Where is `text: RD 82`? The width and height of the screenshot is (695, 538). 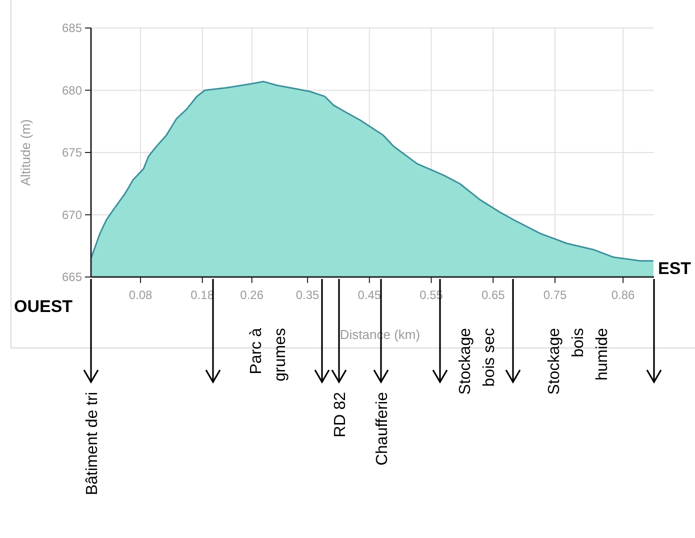
text: RD 82 is located at coordinates (340, 415).